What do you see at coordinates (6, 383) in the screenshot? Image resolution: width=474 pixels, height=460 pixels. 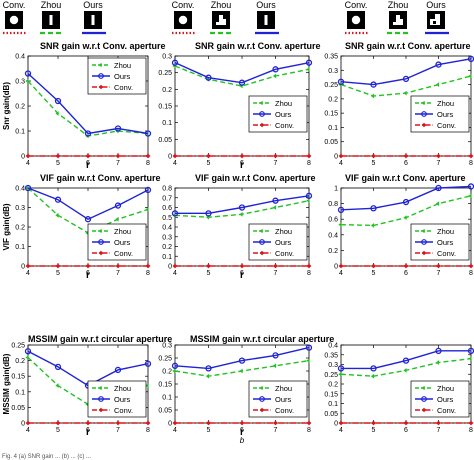 I see `y-axis-label: MSSIM gain(dB)` at bounding box center [6, 383].